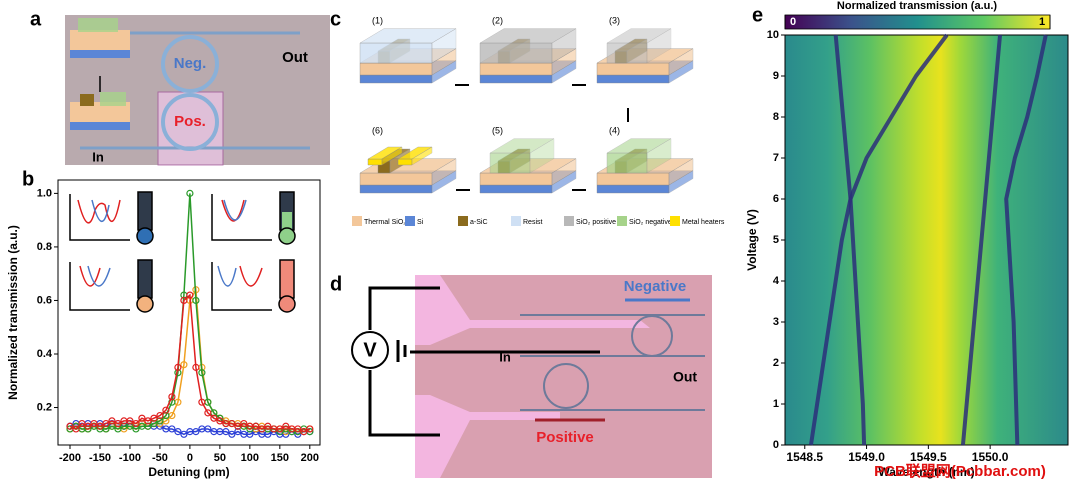 The height and width of the screenshot is (485, 1080). I want to click on step-label: (6), so click(377, 130).